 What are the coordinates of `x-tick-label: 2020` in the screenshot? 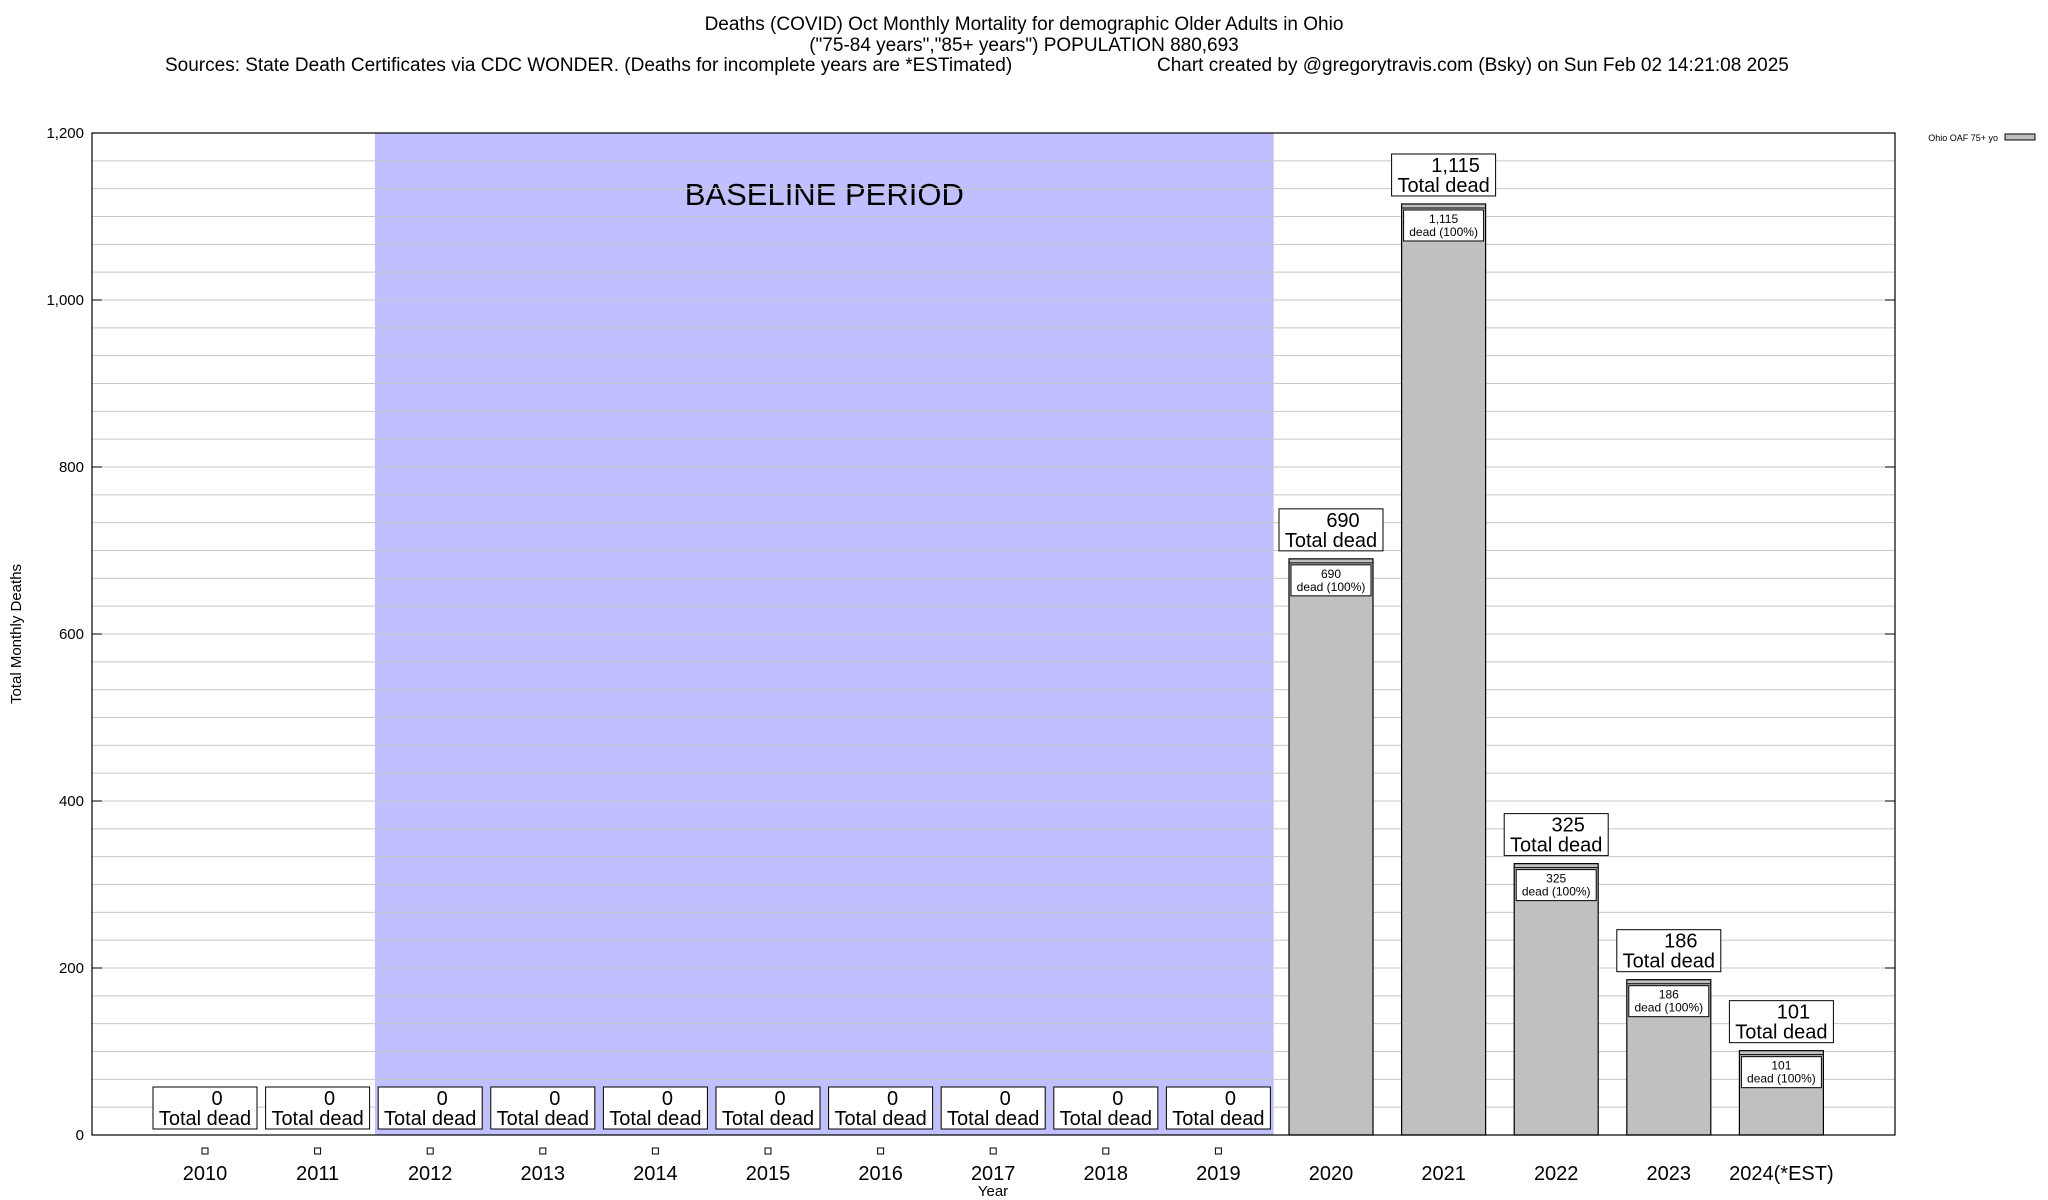 It's located at (1331, 1174).